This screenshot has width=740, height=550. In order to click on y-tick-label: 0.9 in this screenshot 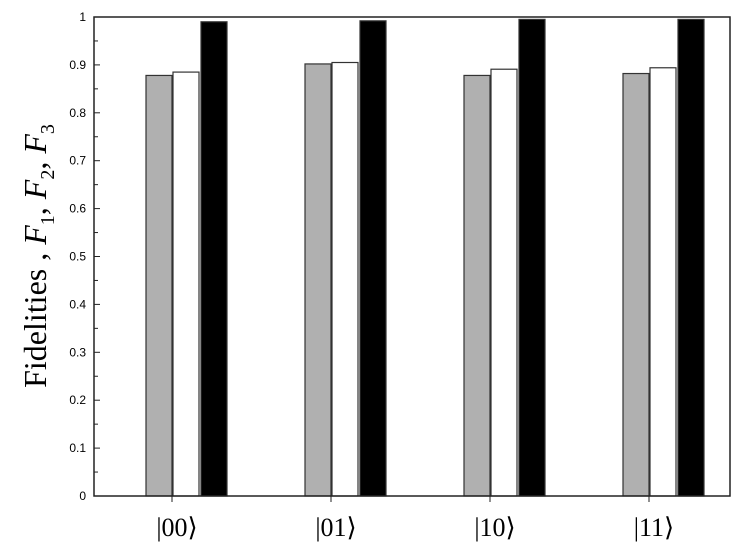, I will do `click(77, 65)`.